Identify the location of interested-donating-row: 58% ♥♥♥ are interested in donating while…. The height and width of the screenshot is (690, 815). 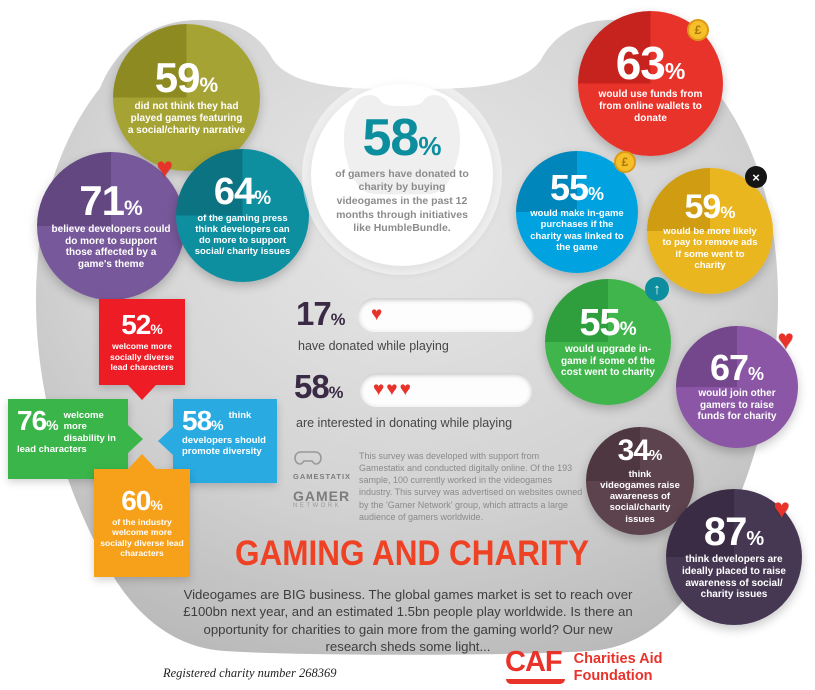
(421, 406).